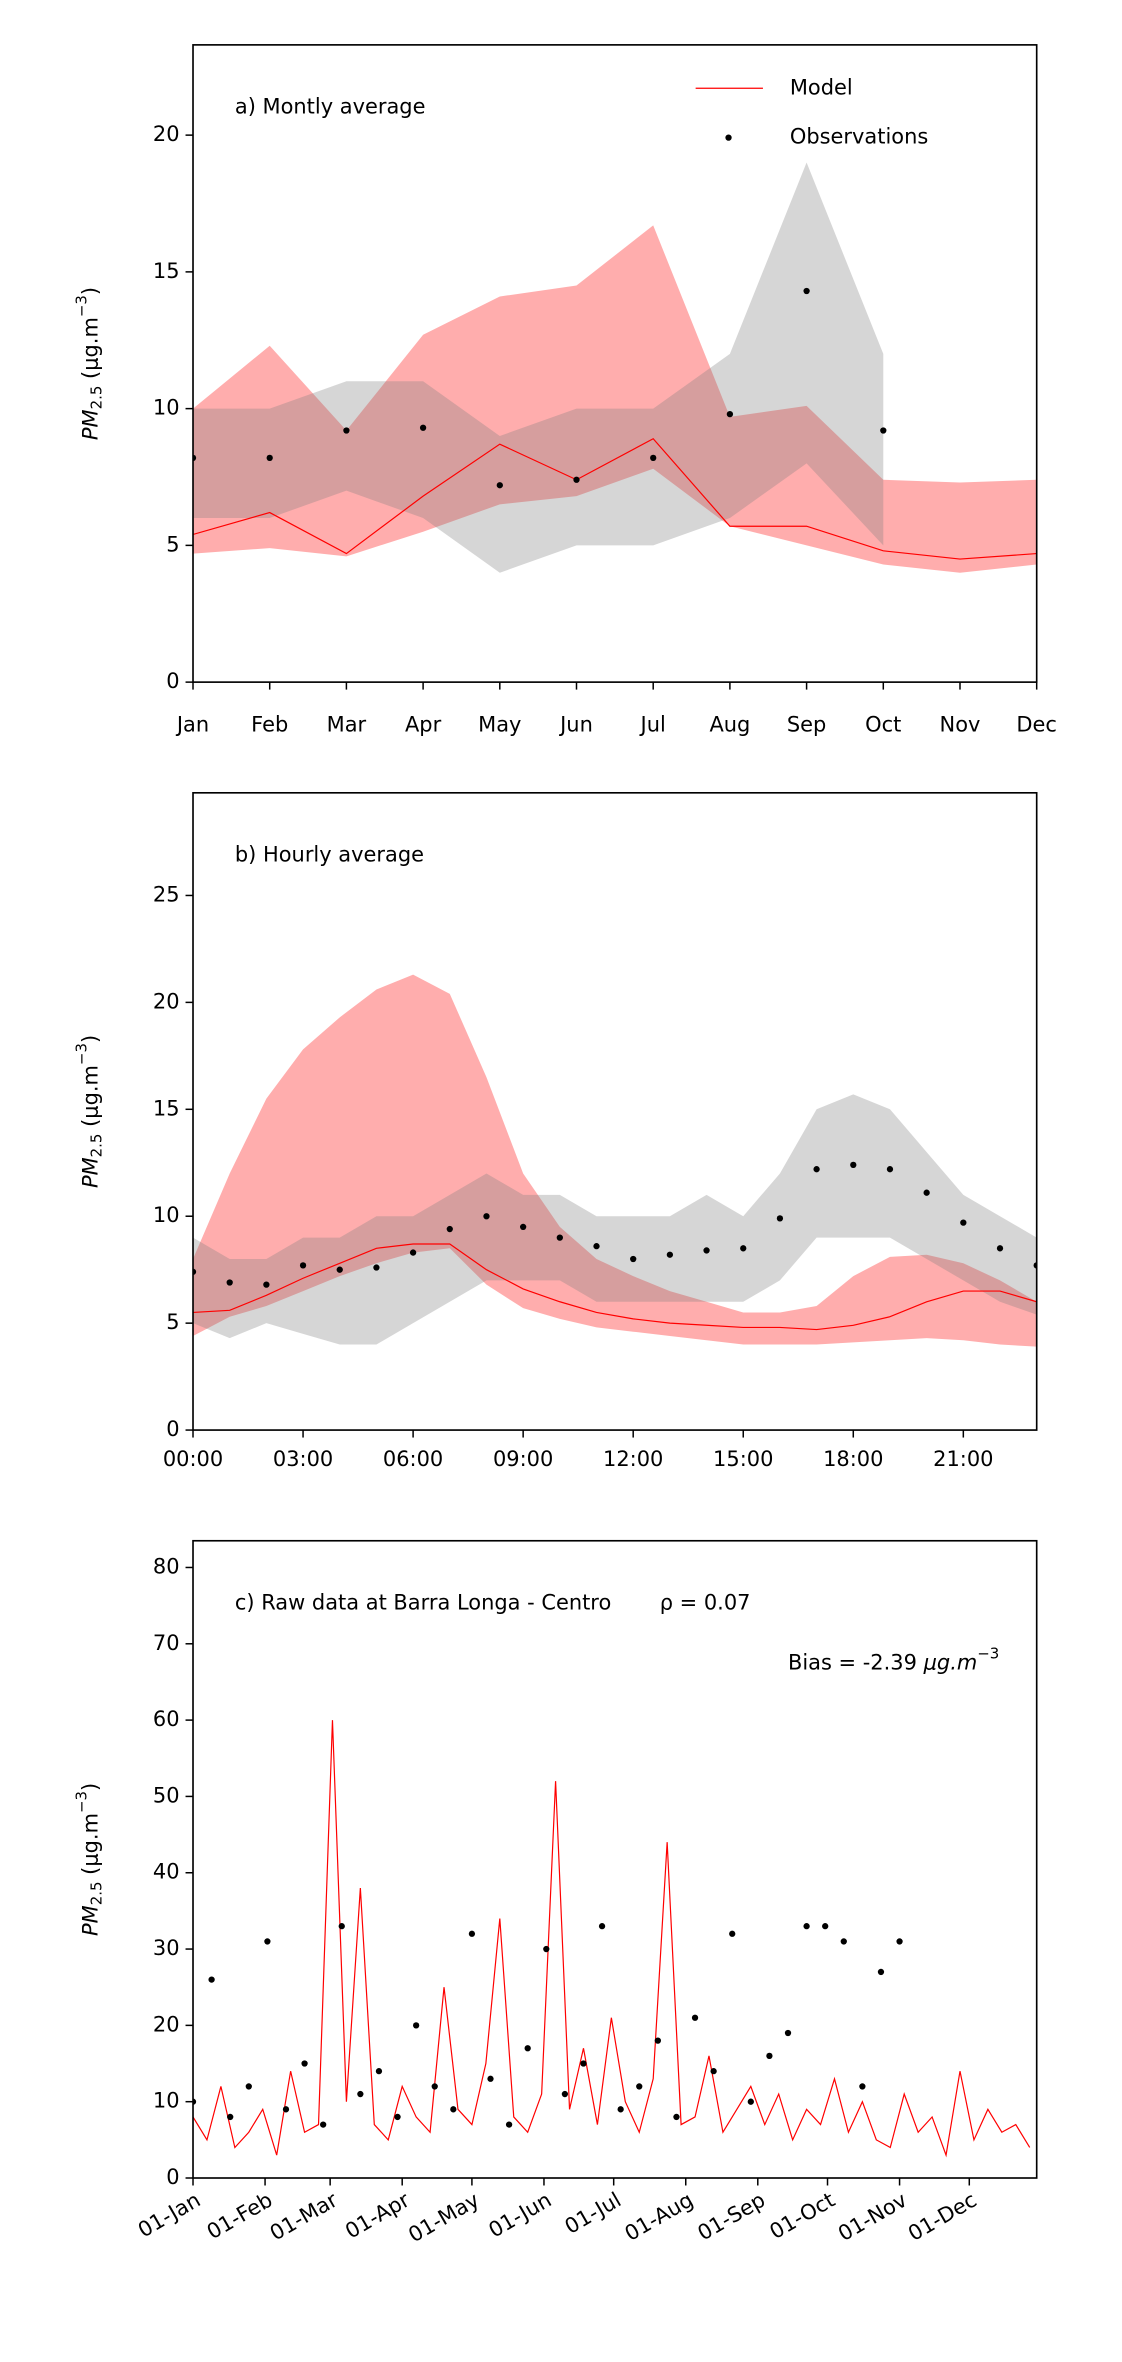 This screenshot has width=1122, height=2362. Describe the element at coordinates (96, 398) in the screenshot. I see `y-axis-label-part: 2.5` at that location.